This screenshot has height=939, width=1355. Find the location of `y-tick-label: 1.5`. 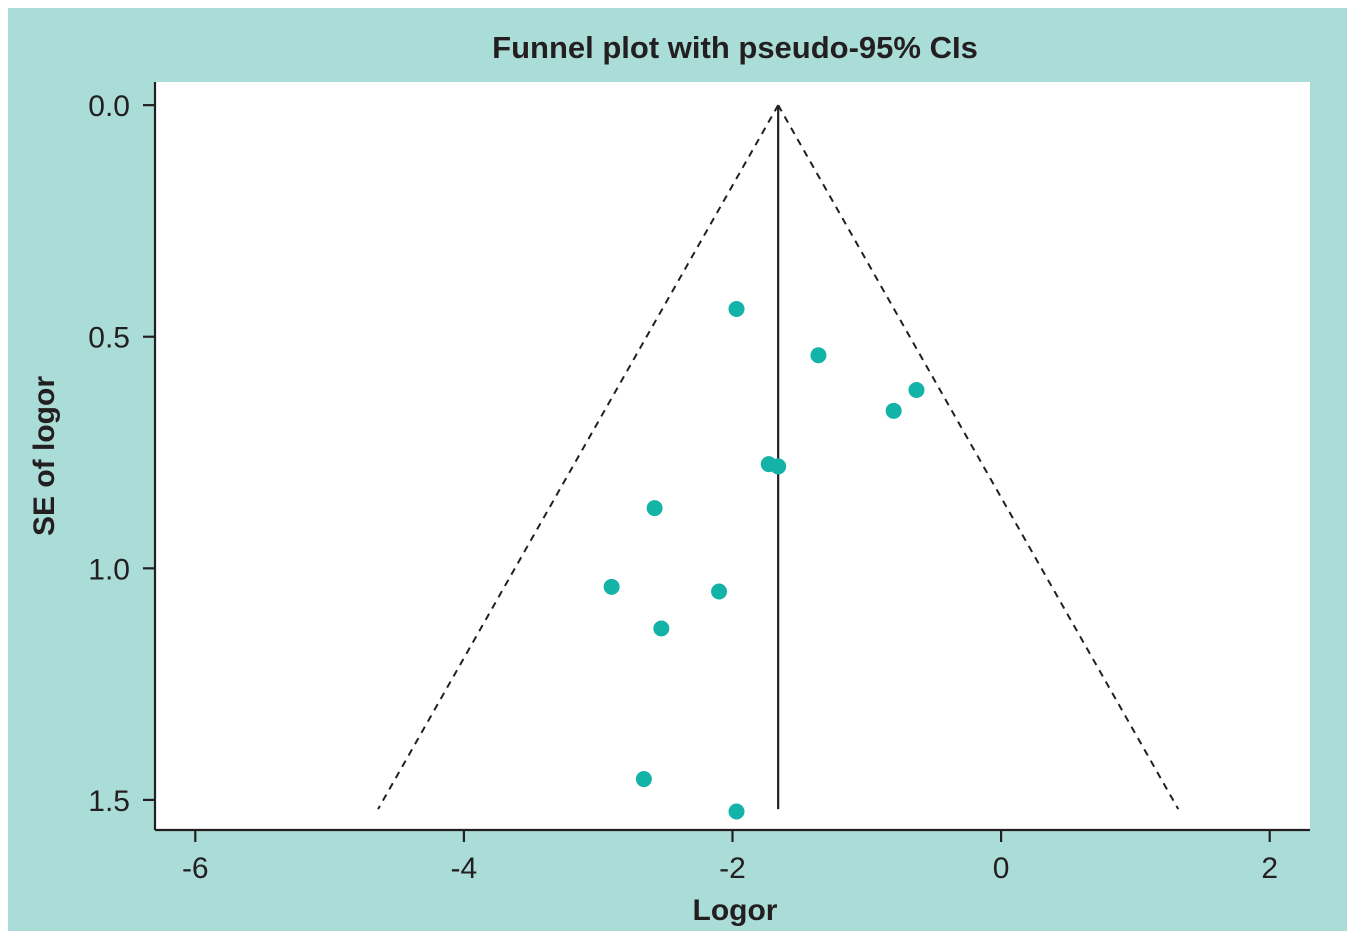

y-tick-label: 1.5 is located at coordinates (109, 801).